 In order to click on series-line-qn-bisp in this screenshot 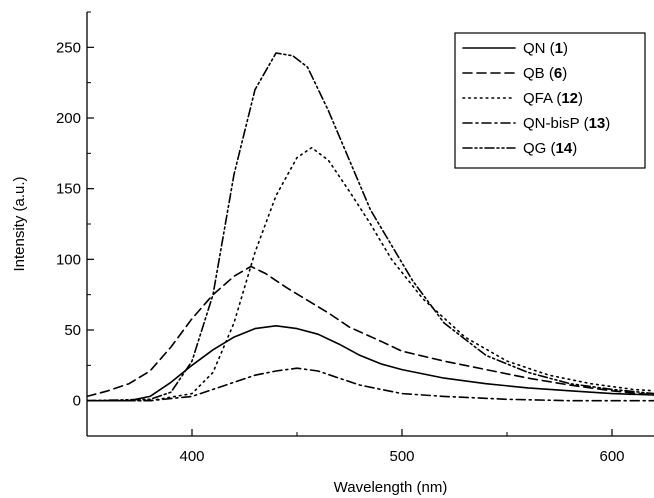, I will do `click(370, 384)`.